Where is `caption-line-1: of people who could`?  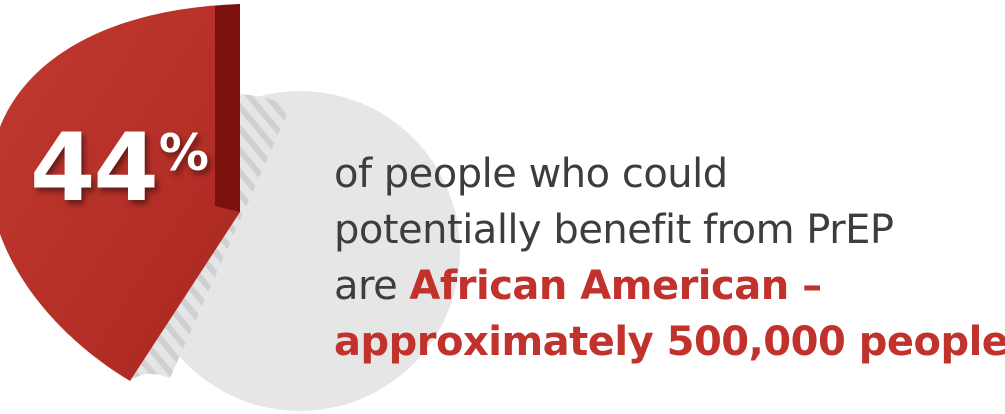
caption-line-1: of people who could is located at coordinates (531, 174).